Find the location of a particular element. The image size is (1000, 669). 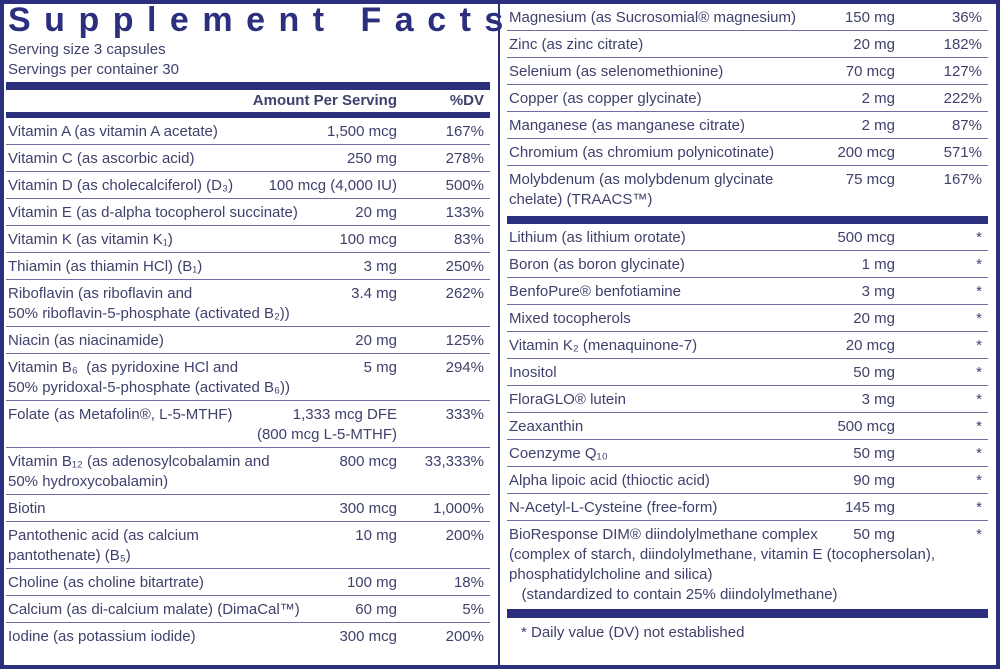

nutrient-name: Thiamin (as thiamin HCl) (B₁) is located at coordinates (105, 266).